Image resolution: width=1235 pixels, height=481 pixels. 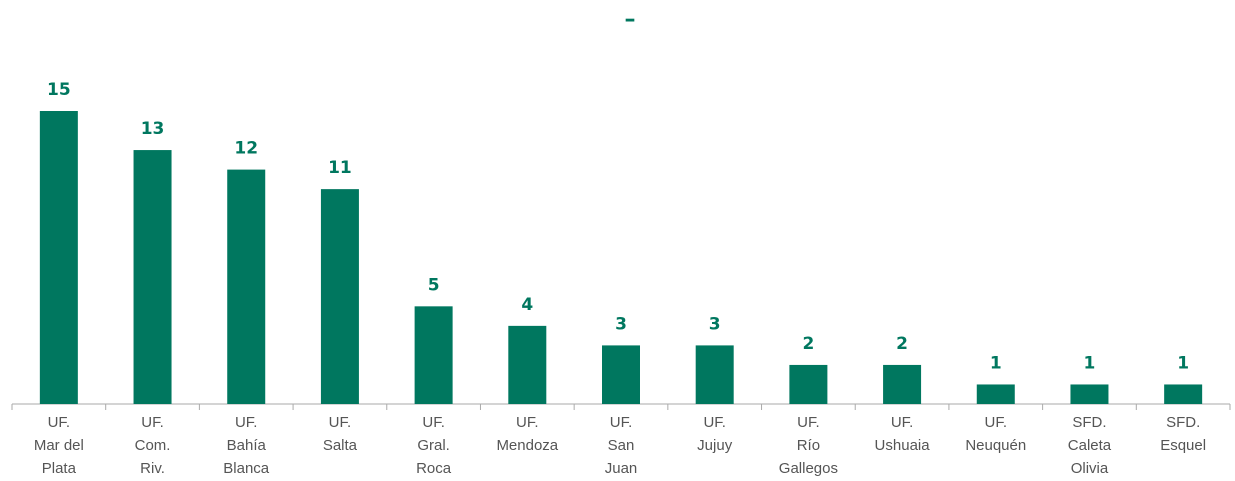 I want to click on x-tick-label: UF. Jujuy, so click(x=715, y=434).